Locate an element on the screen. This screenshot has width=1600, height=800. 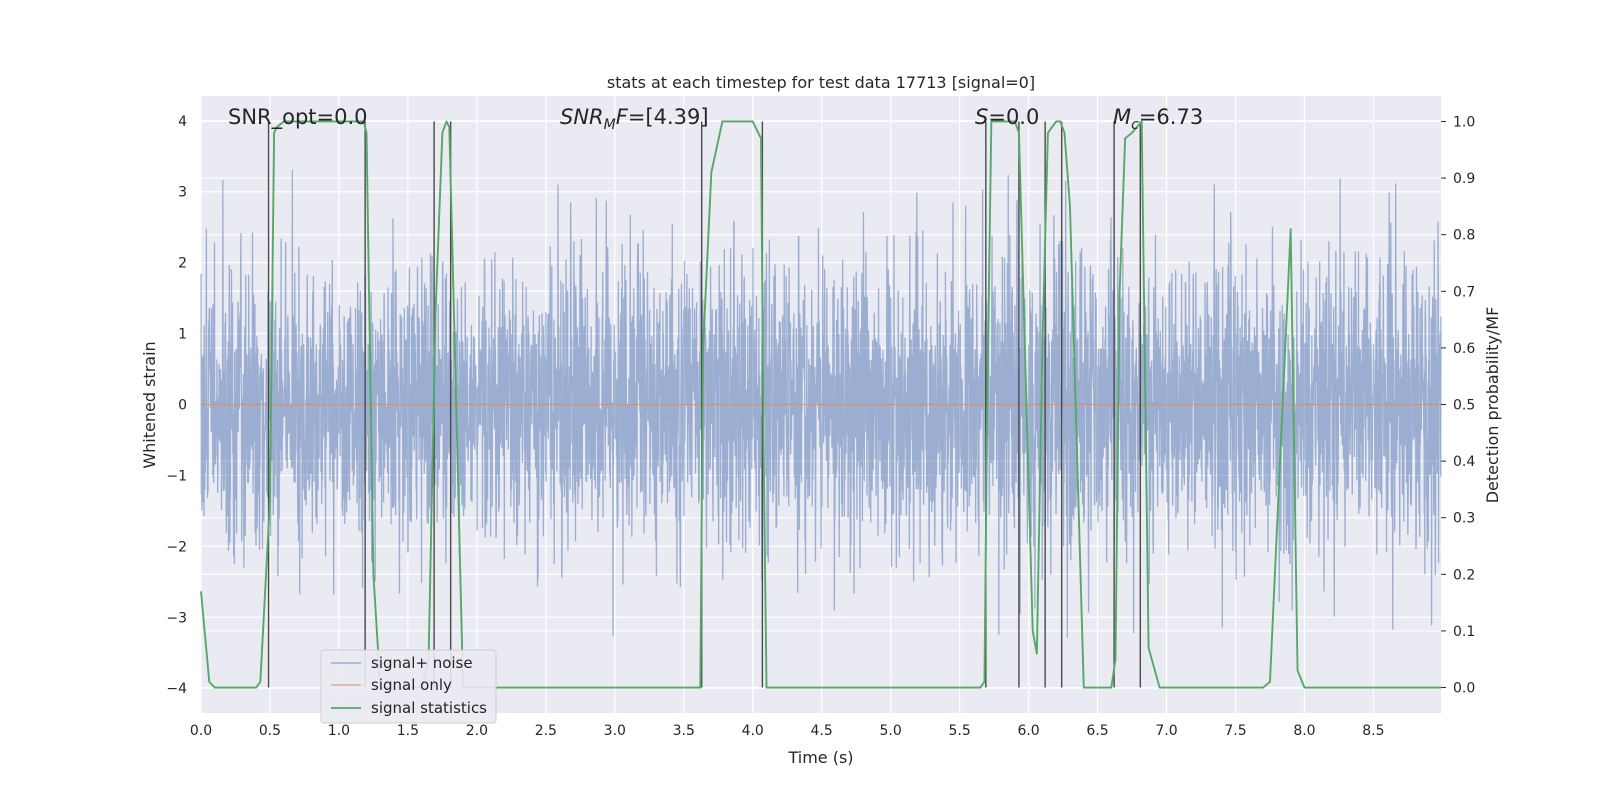
x-tick-label: 0.5 is located at coordinates (270, 731).